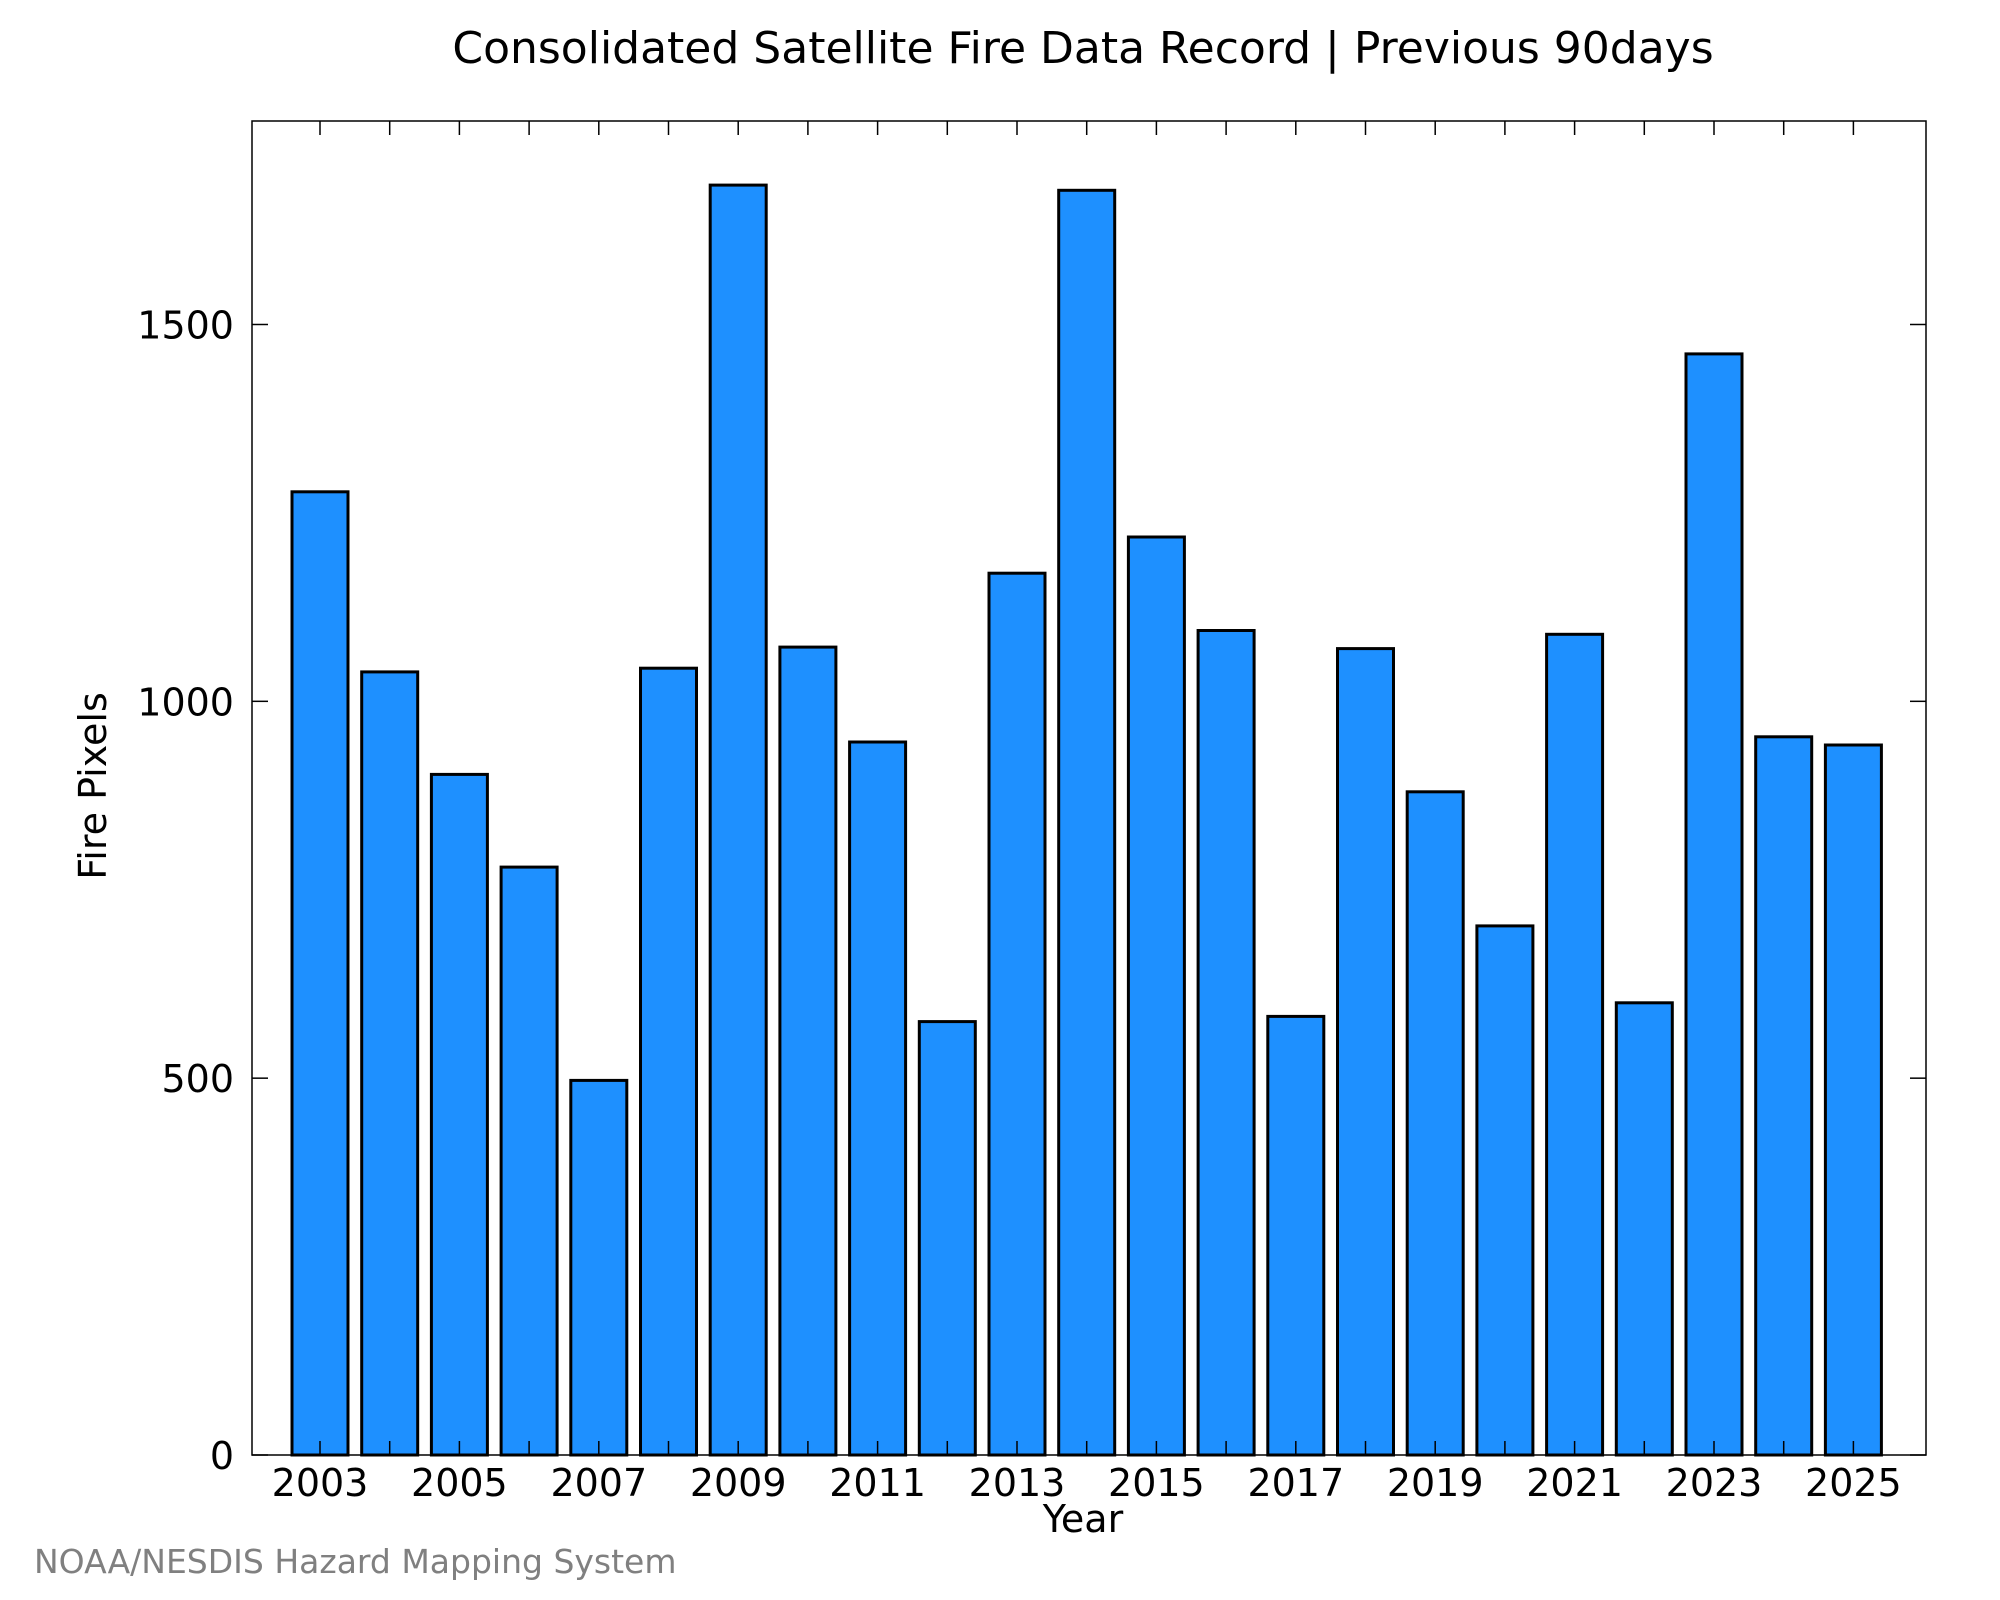  I want to click on x-tick-label: 2009, so click(738, 1483).